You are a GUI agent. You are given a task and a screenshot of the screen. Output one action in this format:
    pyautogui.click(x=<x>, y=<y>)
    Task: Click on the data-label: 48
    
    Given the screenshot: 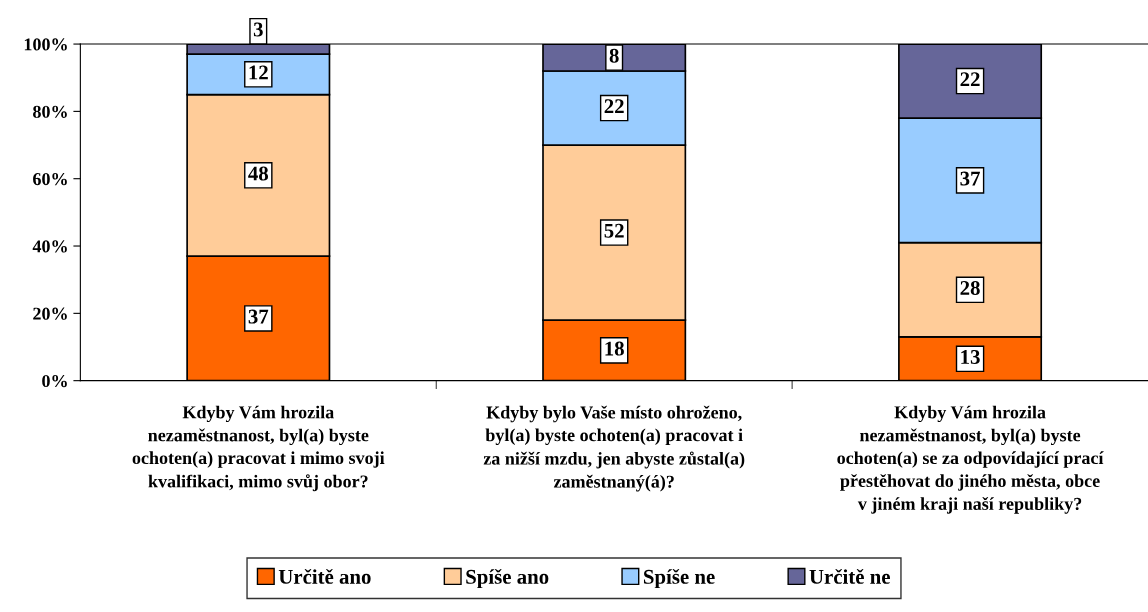 What is the action you would take?
    pyautogui.click(x=258, y=173)
    